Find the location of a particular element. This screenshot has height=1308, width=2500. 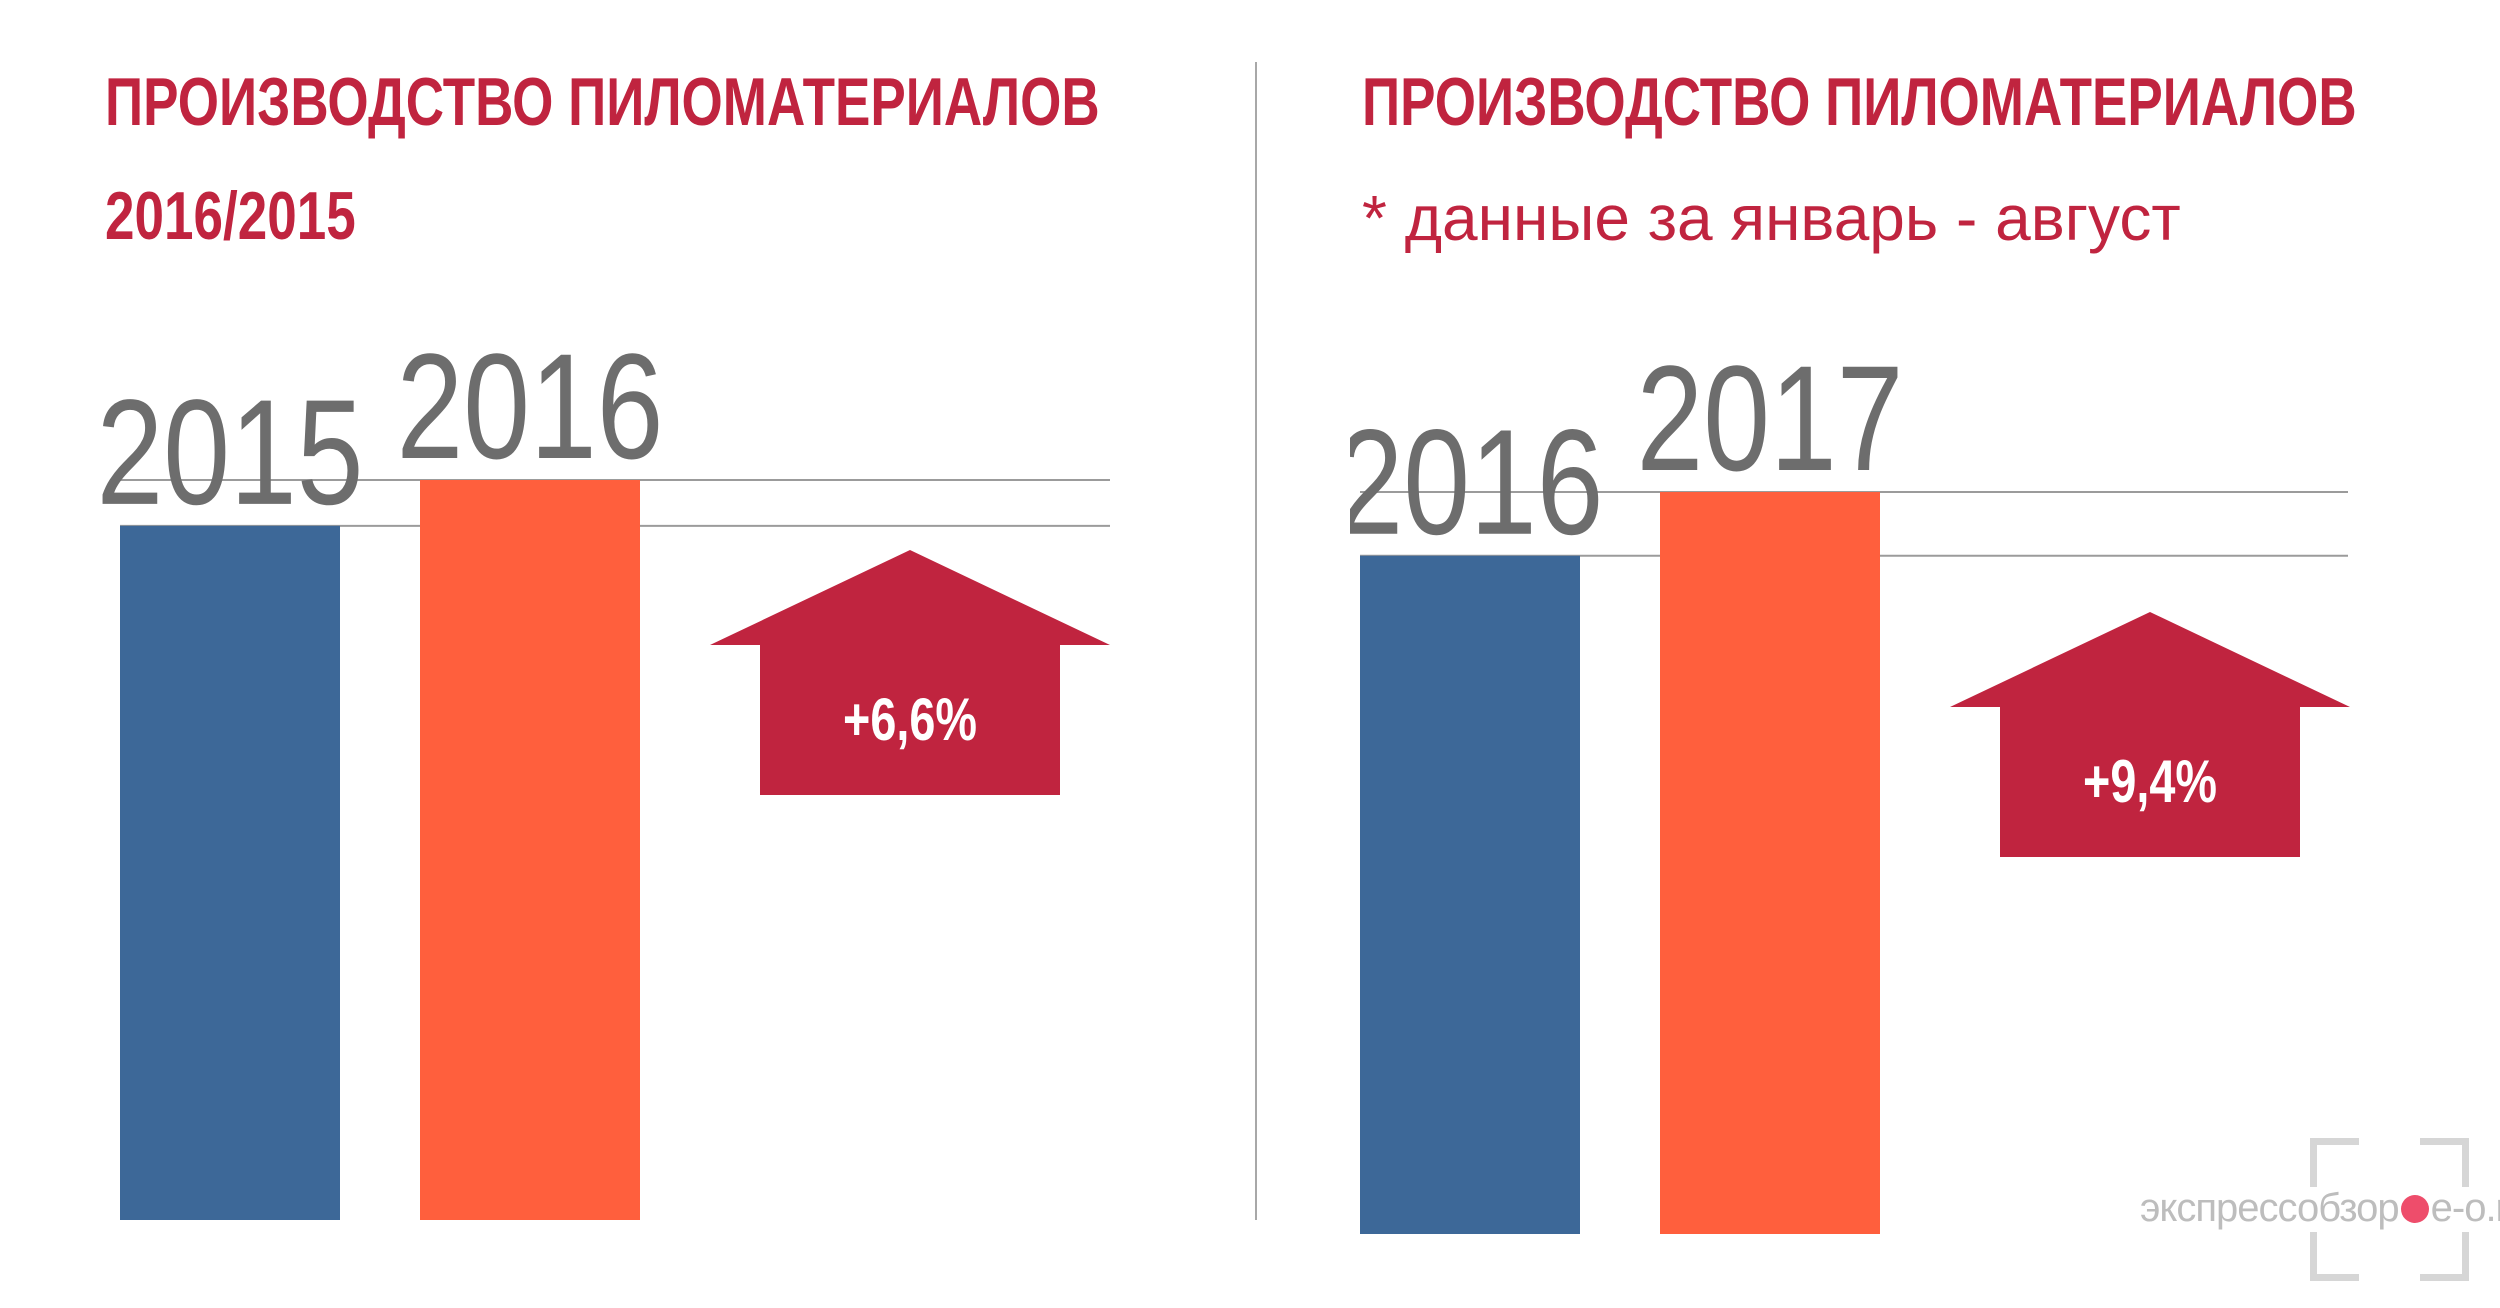

bar-year-label-2015: 2015 is located at coordinates (231, 452).